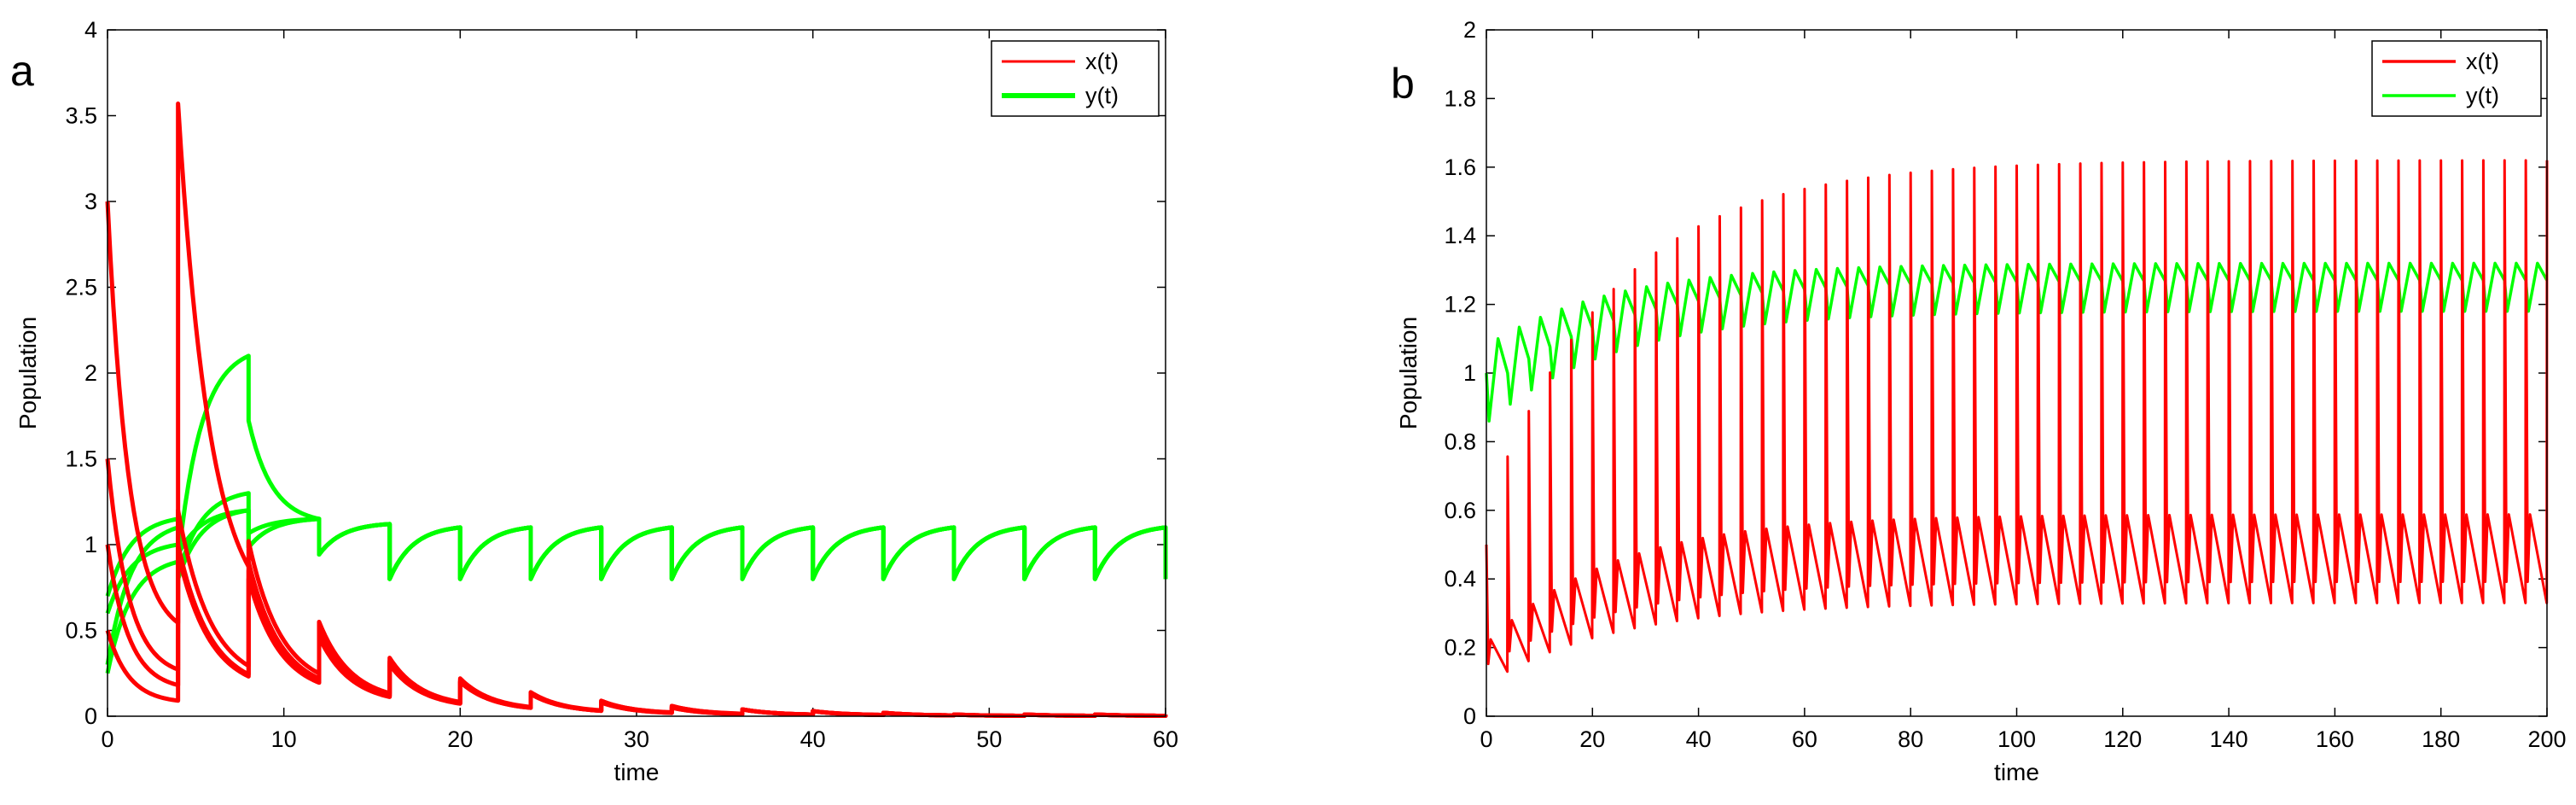  I want to click on panel-letter: a, so click(22, 71).